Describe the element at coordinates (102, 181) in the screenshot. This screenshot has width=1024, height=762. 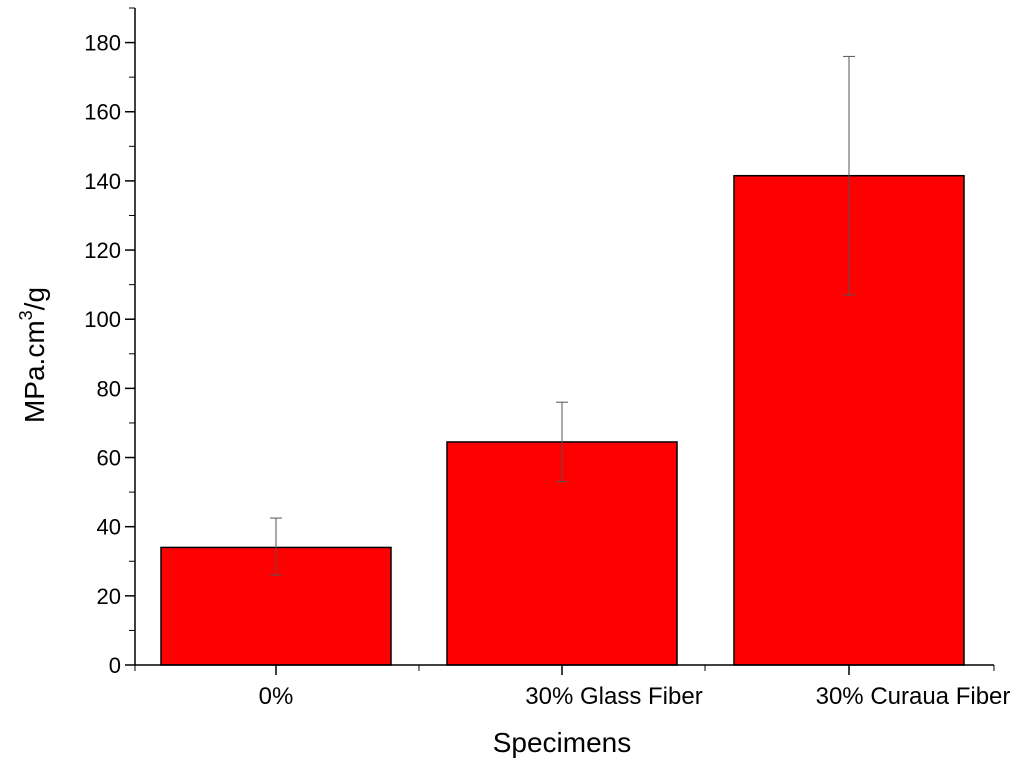
I see `y-tick-label-7: 140` at that location.